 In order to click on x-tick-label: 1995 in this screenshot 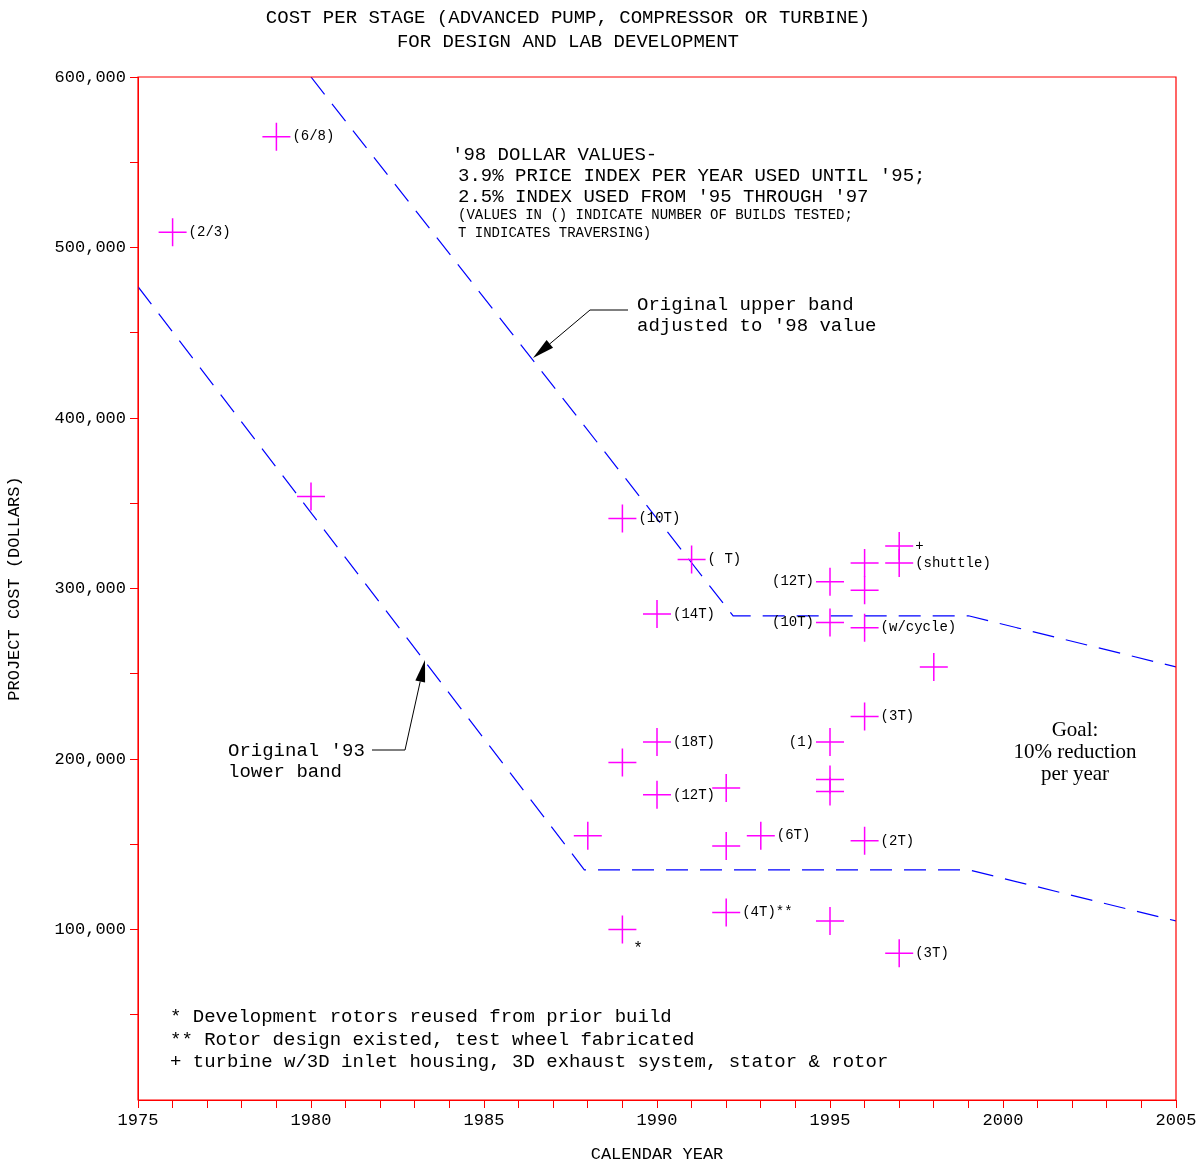, I will do `click(830, 1120)`.